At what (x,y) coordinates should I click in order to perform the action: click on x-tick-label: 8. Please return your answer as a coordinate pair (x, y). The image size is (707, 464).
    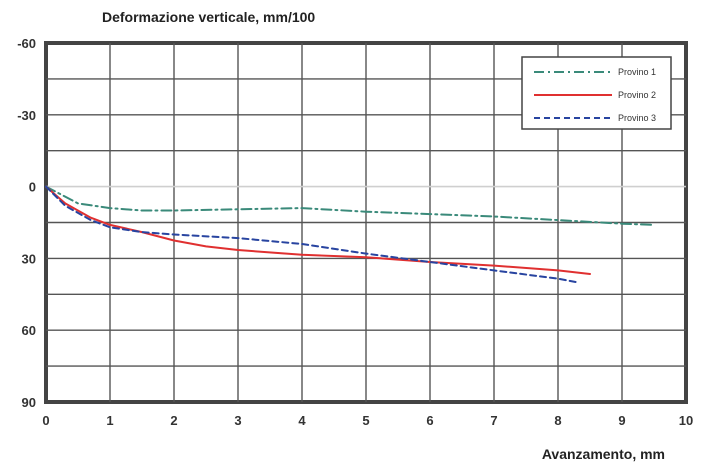
    Looking at the image, I should click on (557, 420).